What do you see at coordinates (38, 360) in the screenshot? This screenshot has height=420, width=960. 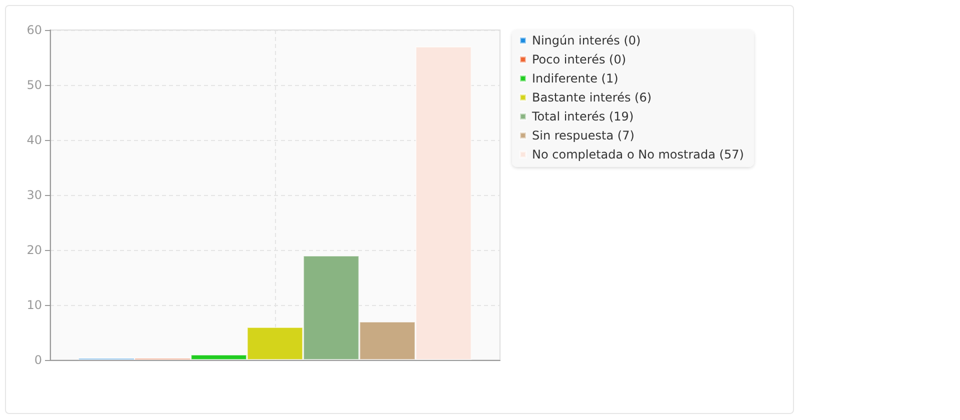 I see `y-tick-label: 0` at bounding box center [38, 360].